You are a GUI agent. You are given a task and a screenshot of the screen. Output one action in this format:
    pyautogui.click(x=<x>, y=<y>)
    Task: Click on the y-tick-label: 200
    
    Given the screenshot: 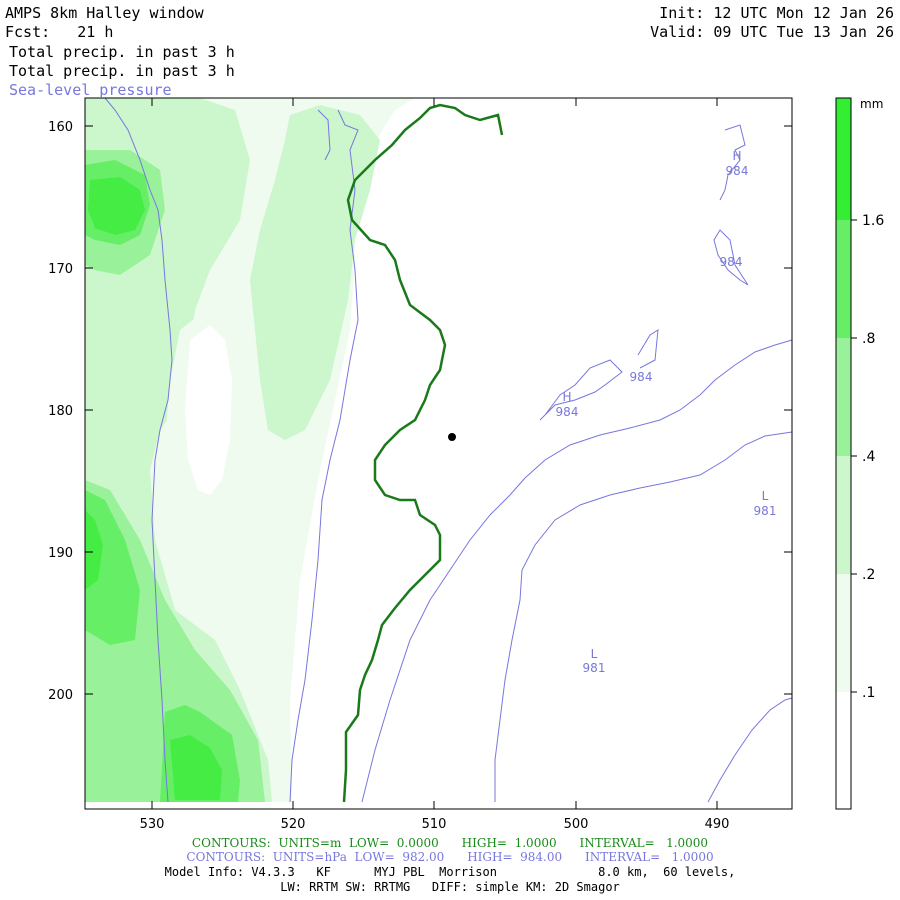 What is the action you would take?
    pyautogui.click(x=60, y=695)
    